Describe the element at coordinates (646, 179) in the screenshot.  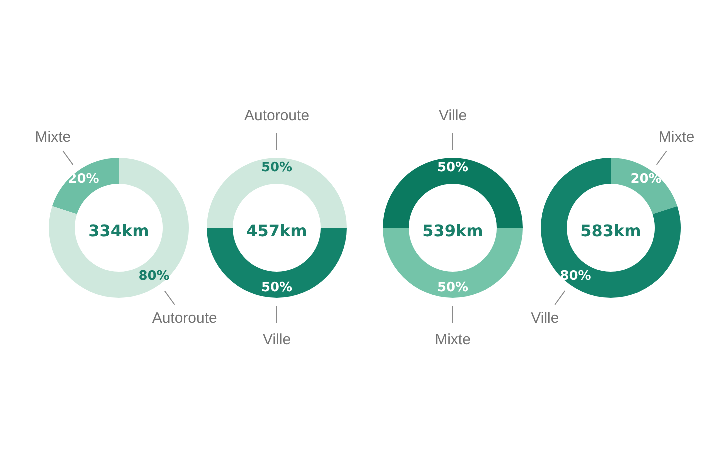
I see `data-label: 20%` at that location.